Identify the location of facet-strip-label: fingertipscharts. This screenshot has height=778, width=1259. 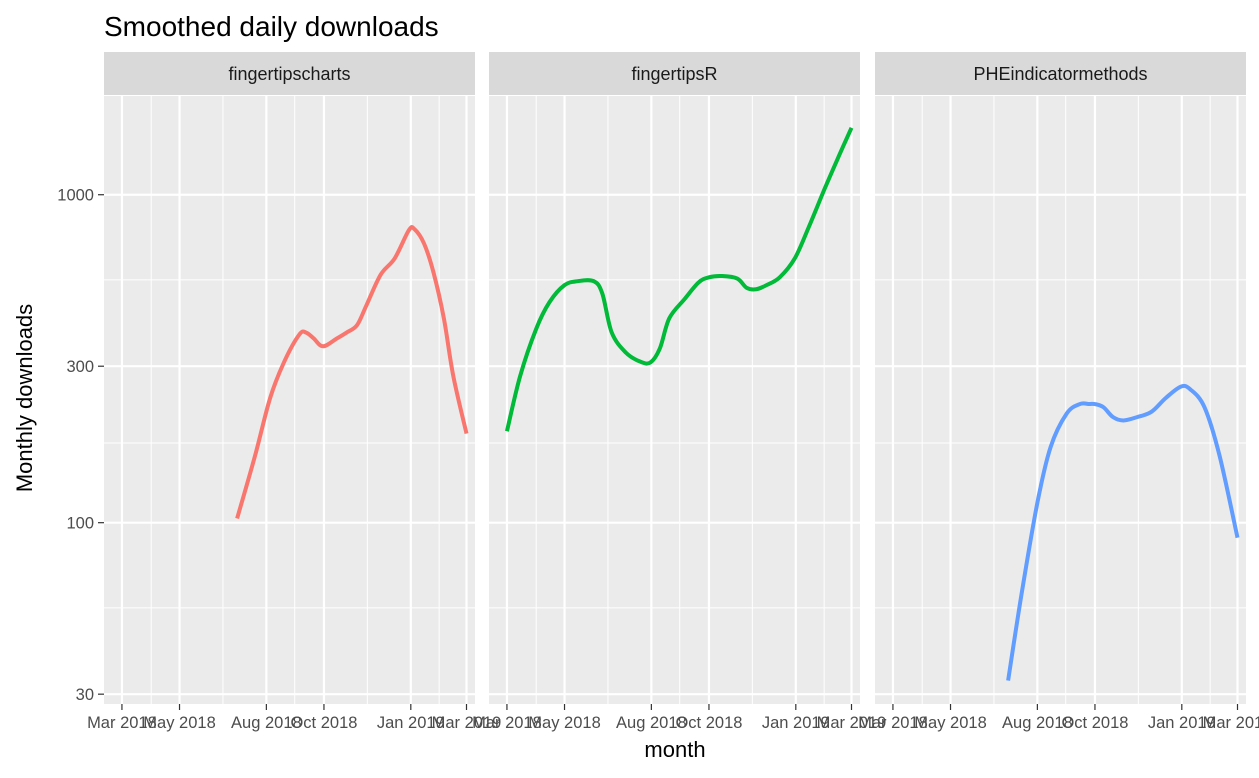
(289, 74).